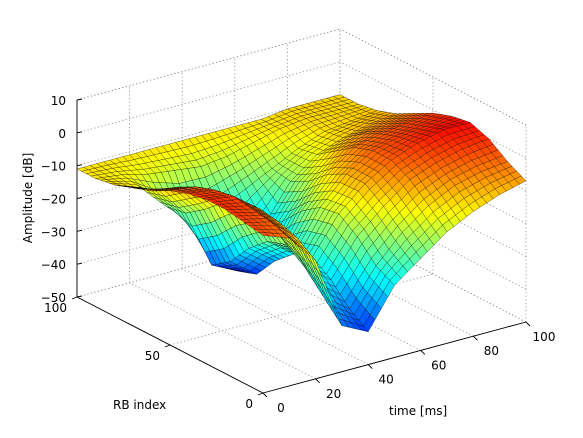 The width and height of the screenshot is (583, 438). Describe the element at coordinates (394, 357) in the screenshot. I see `x-axis-line` at that location.